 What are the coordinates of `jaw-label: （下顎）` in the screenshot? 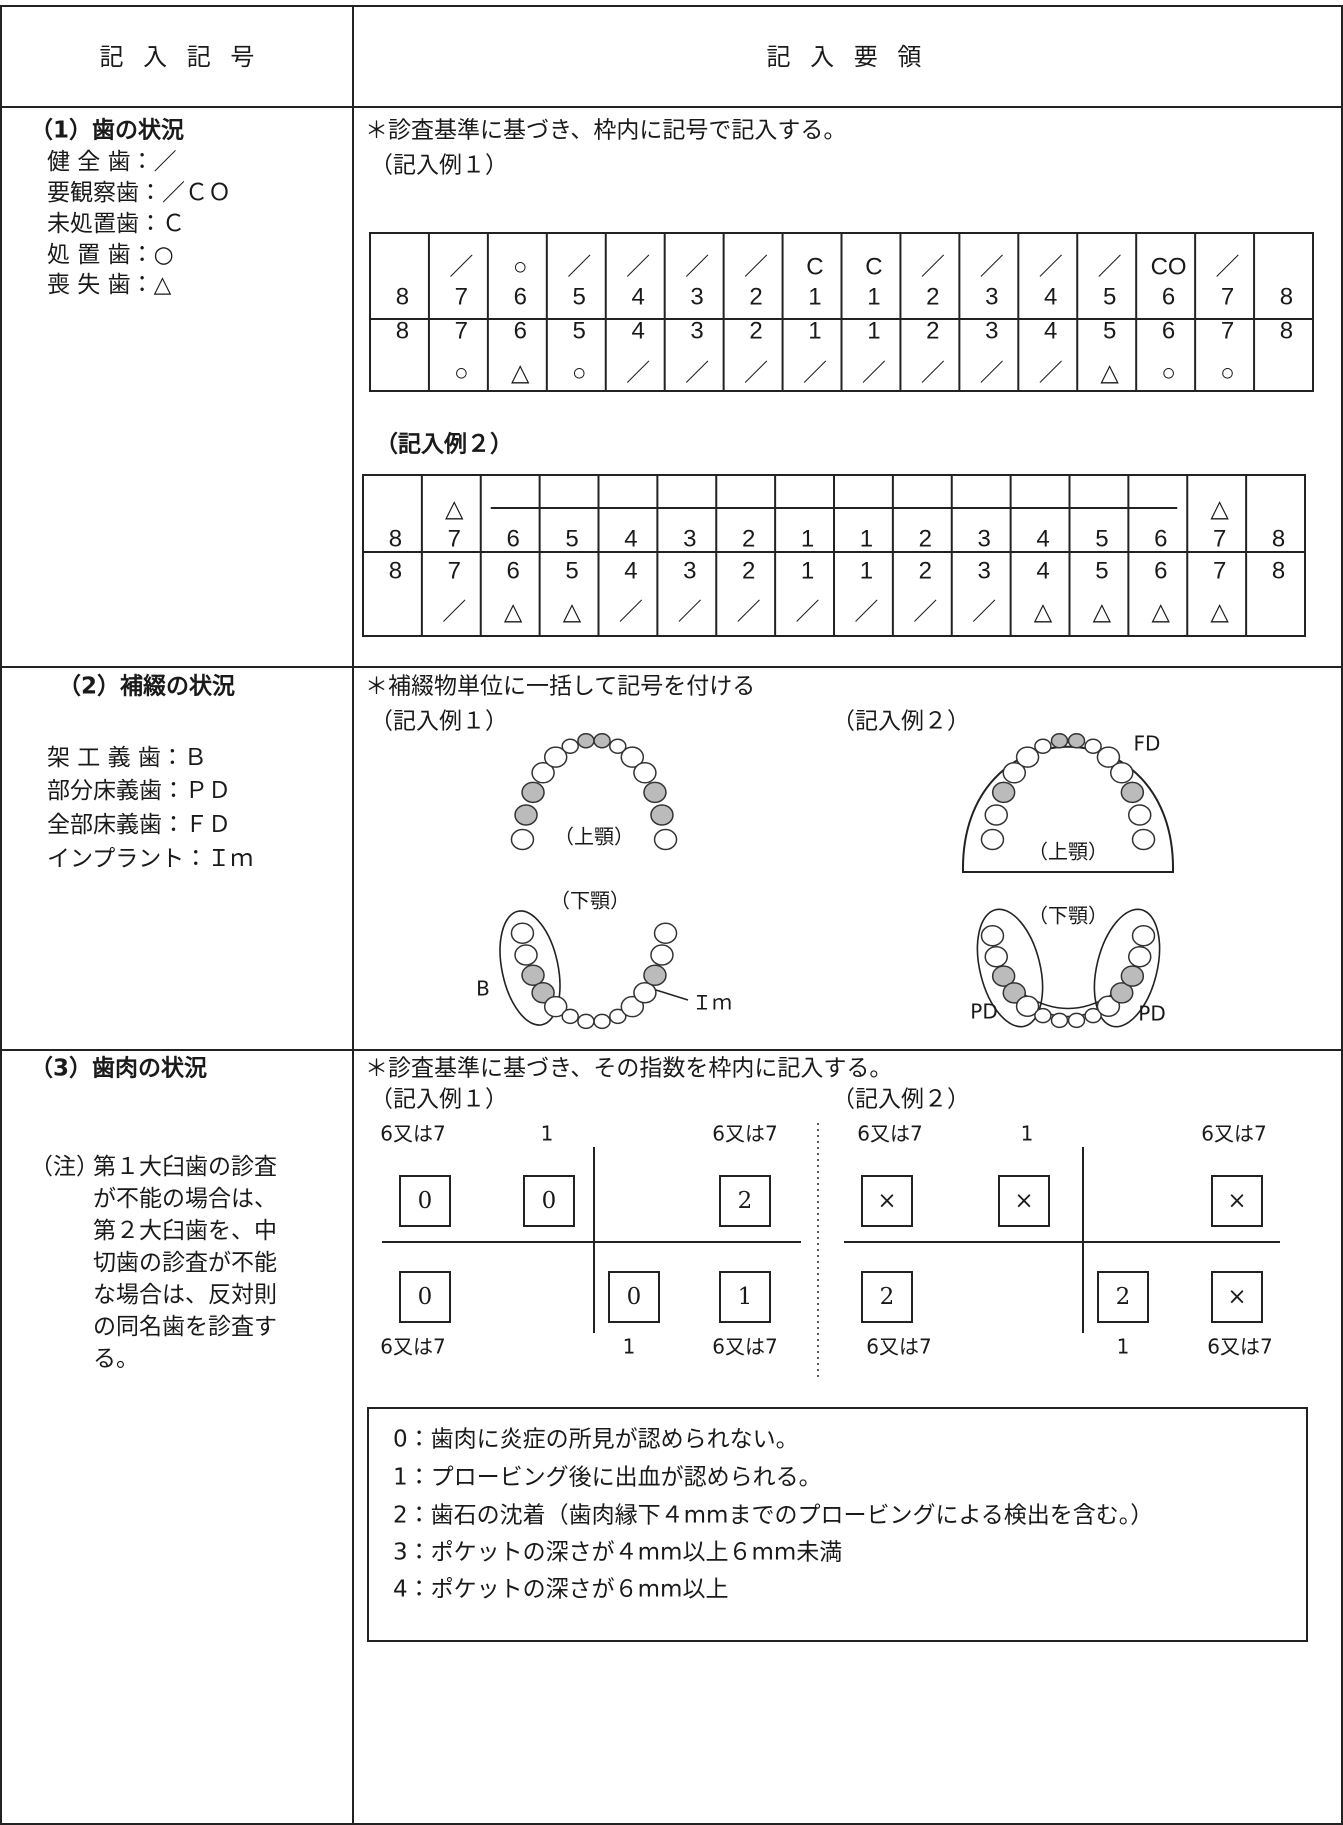 It's located at (1068, 916).